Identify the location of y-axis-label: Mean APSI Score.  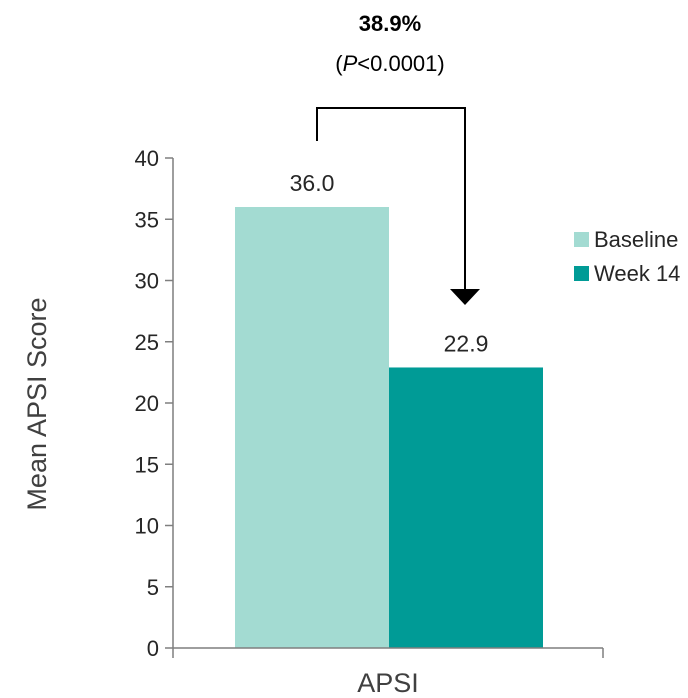
(37, 403).